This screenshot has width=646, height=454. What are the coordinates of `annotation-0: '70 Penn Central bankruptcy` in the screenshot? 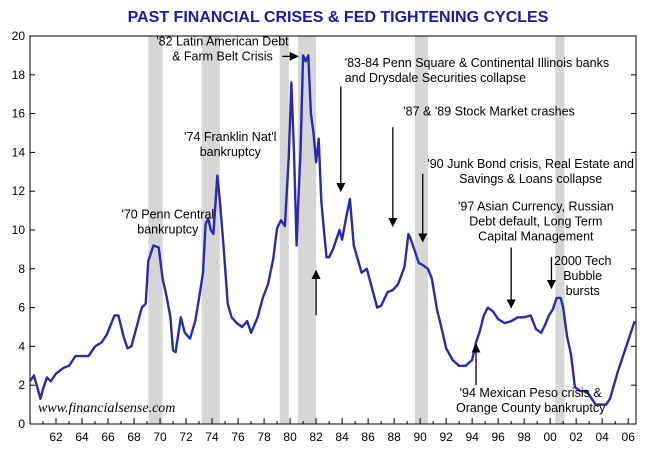 It's located at (167, 221).